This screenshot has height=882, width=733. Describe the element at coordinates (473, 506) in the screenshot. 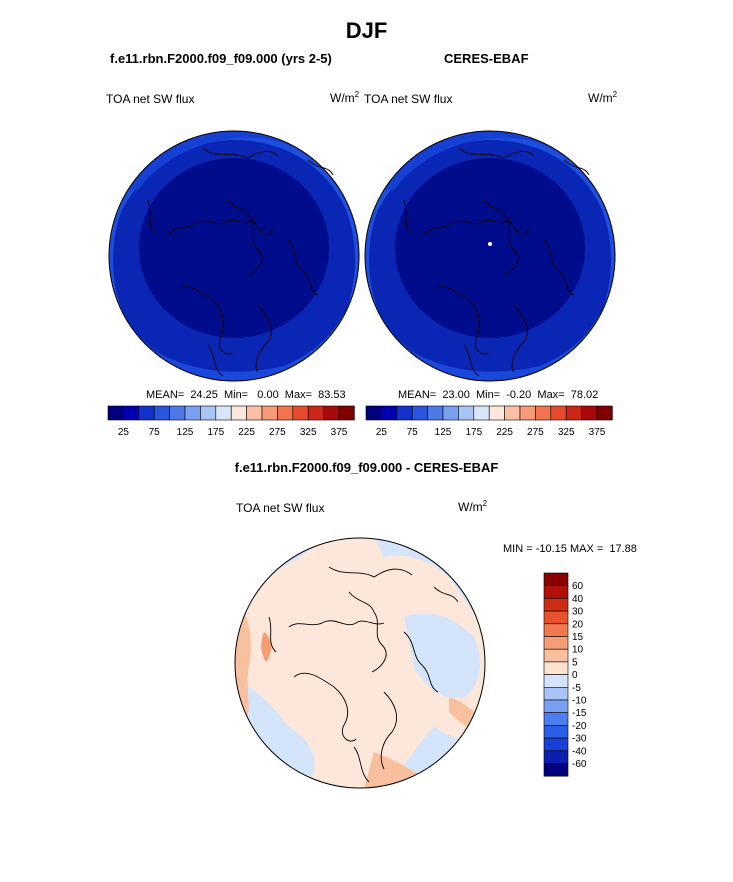

I see `diff-panel-units: W/m2` at that location.